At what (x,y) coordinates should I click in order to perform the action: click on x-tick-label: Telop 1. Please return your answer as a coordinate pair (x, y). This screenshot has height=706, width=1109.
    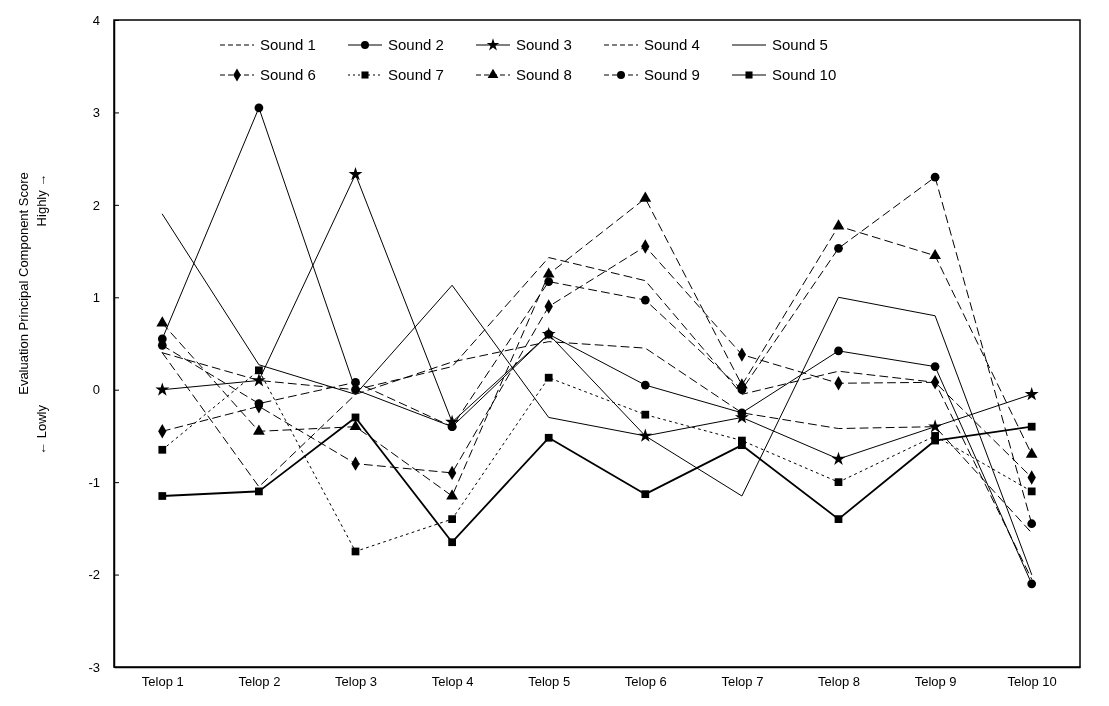
    Looking at the image, I should click on (162, 681).